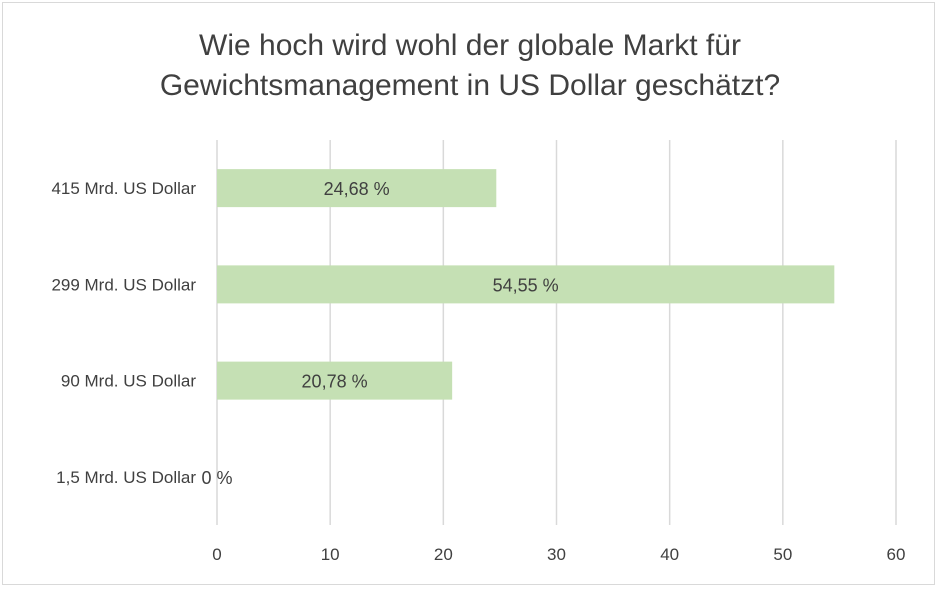 The width and height of the screenshot is (940, 589). I want to click on data-label: 20,78 %, so click(335, 382).